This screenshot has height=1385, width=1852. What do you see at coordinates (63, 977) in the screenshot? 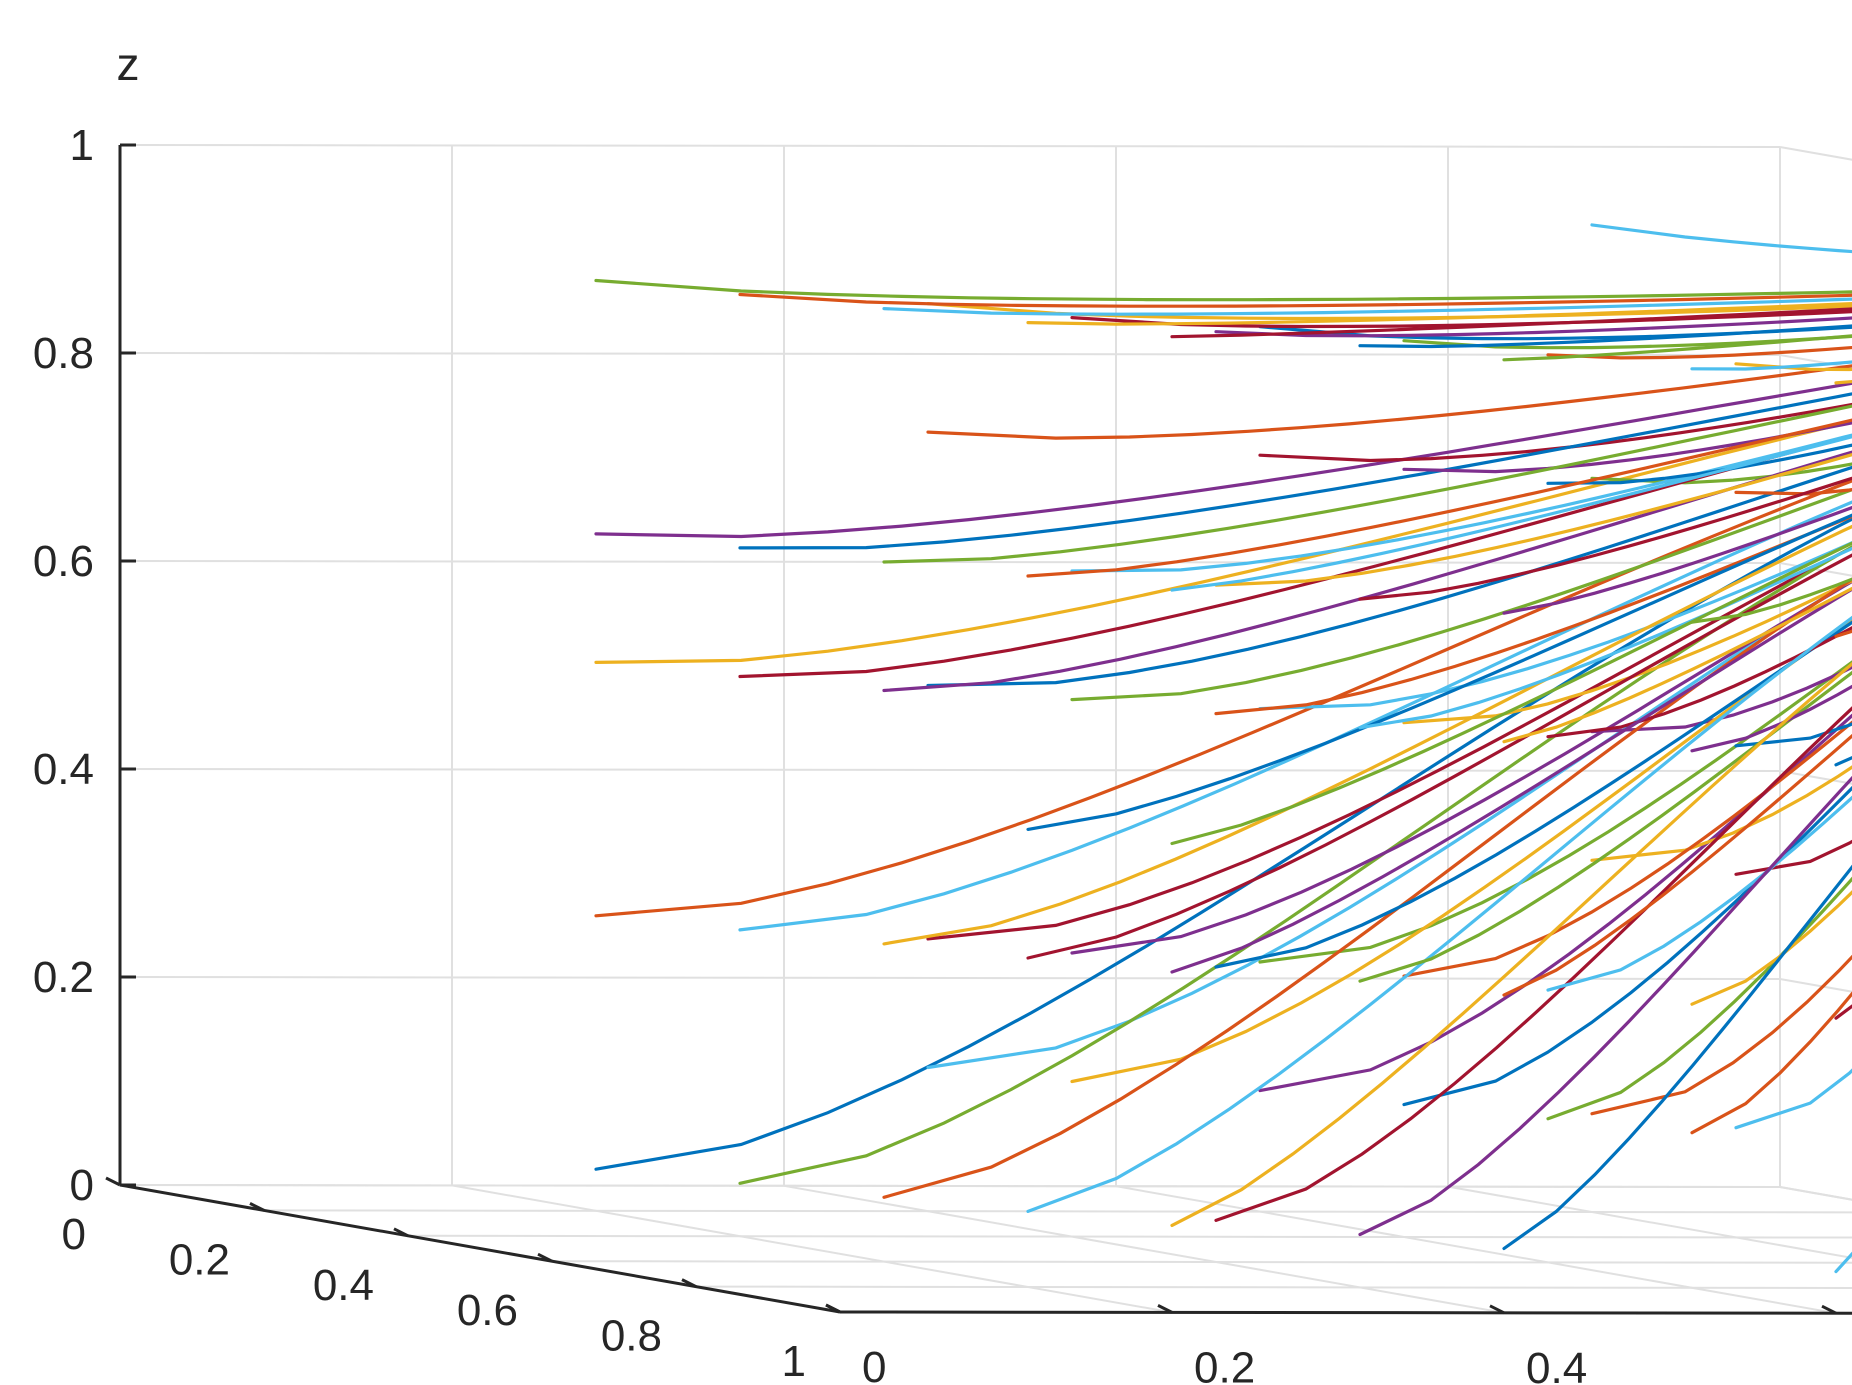
I see `z-tick-label: 0.2` at bounding box center [63, 977].